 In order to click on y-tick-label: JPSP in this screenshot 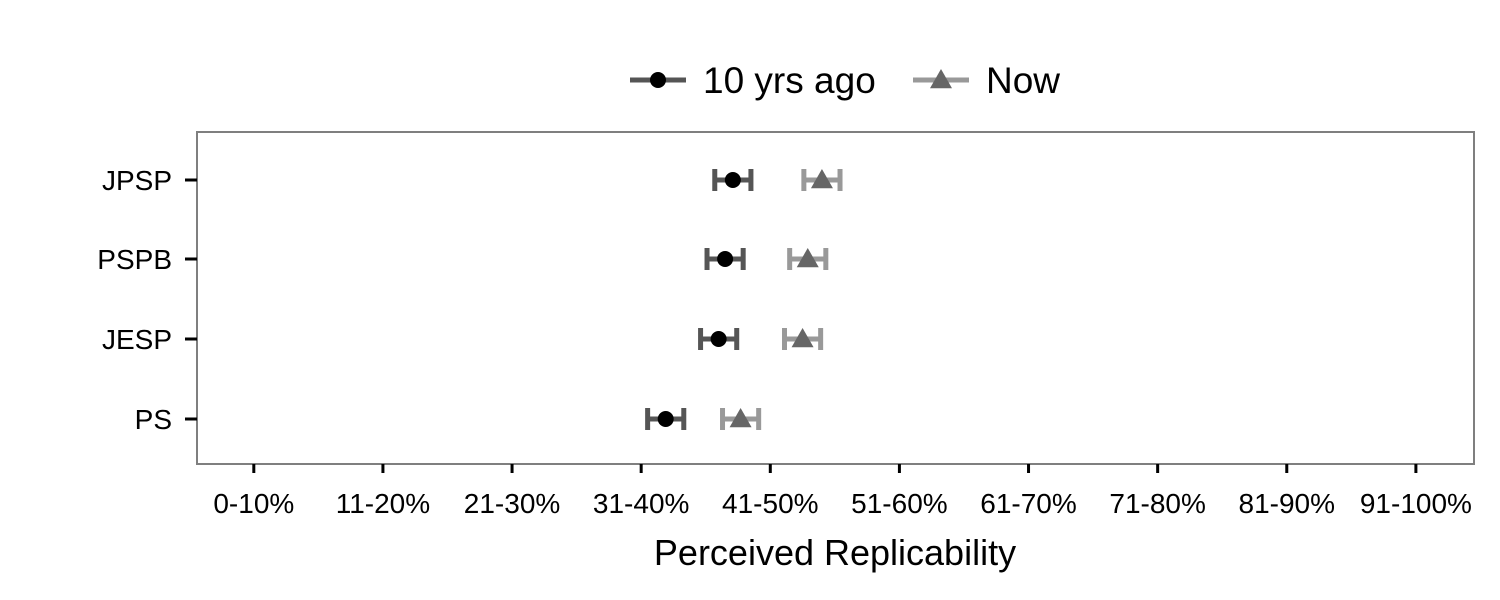, I will do `click(137, 180)`.